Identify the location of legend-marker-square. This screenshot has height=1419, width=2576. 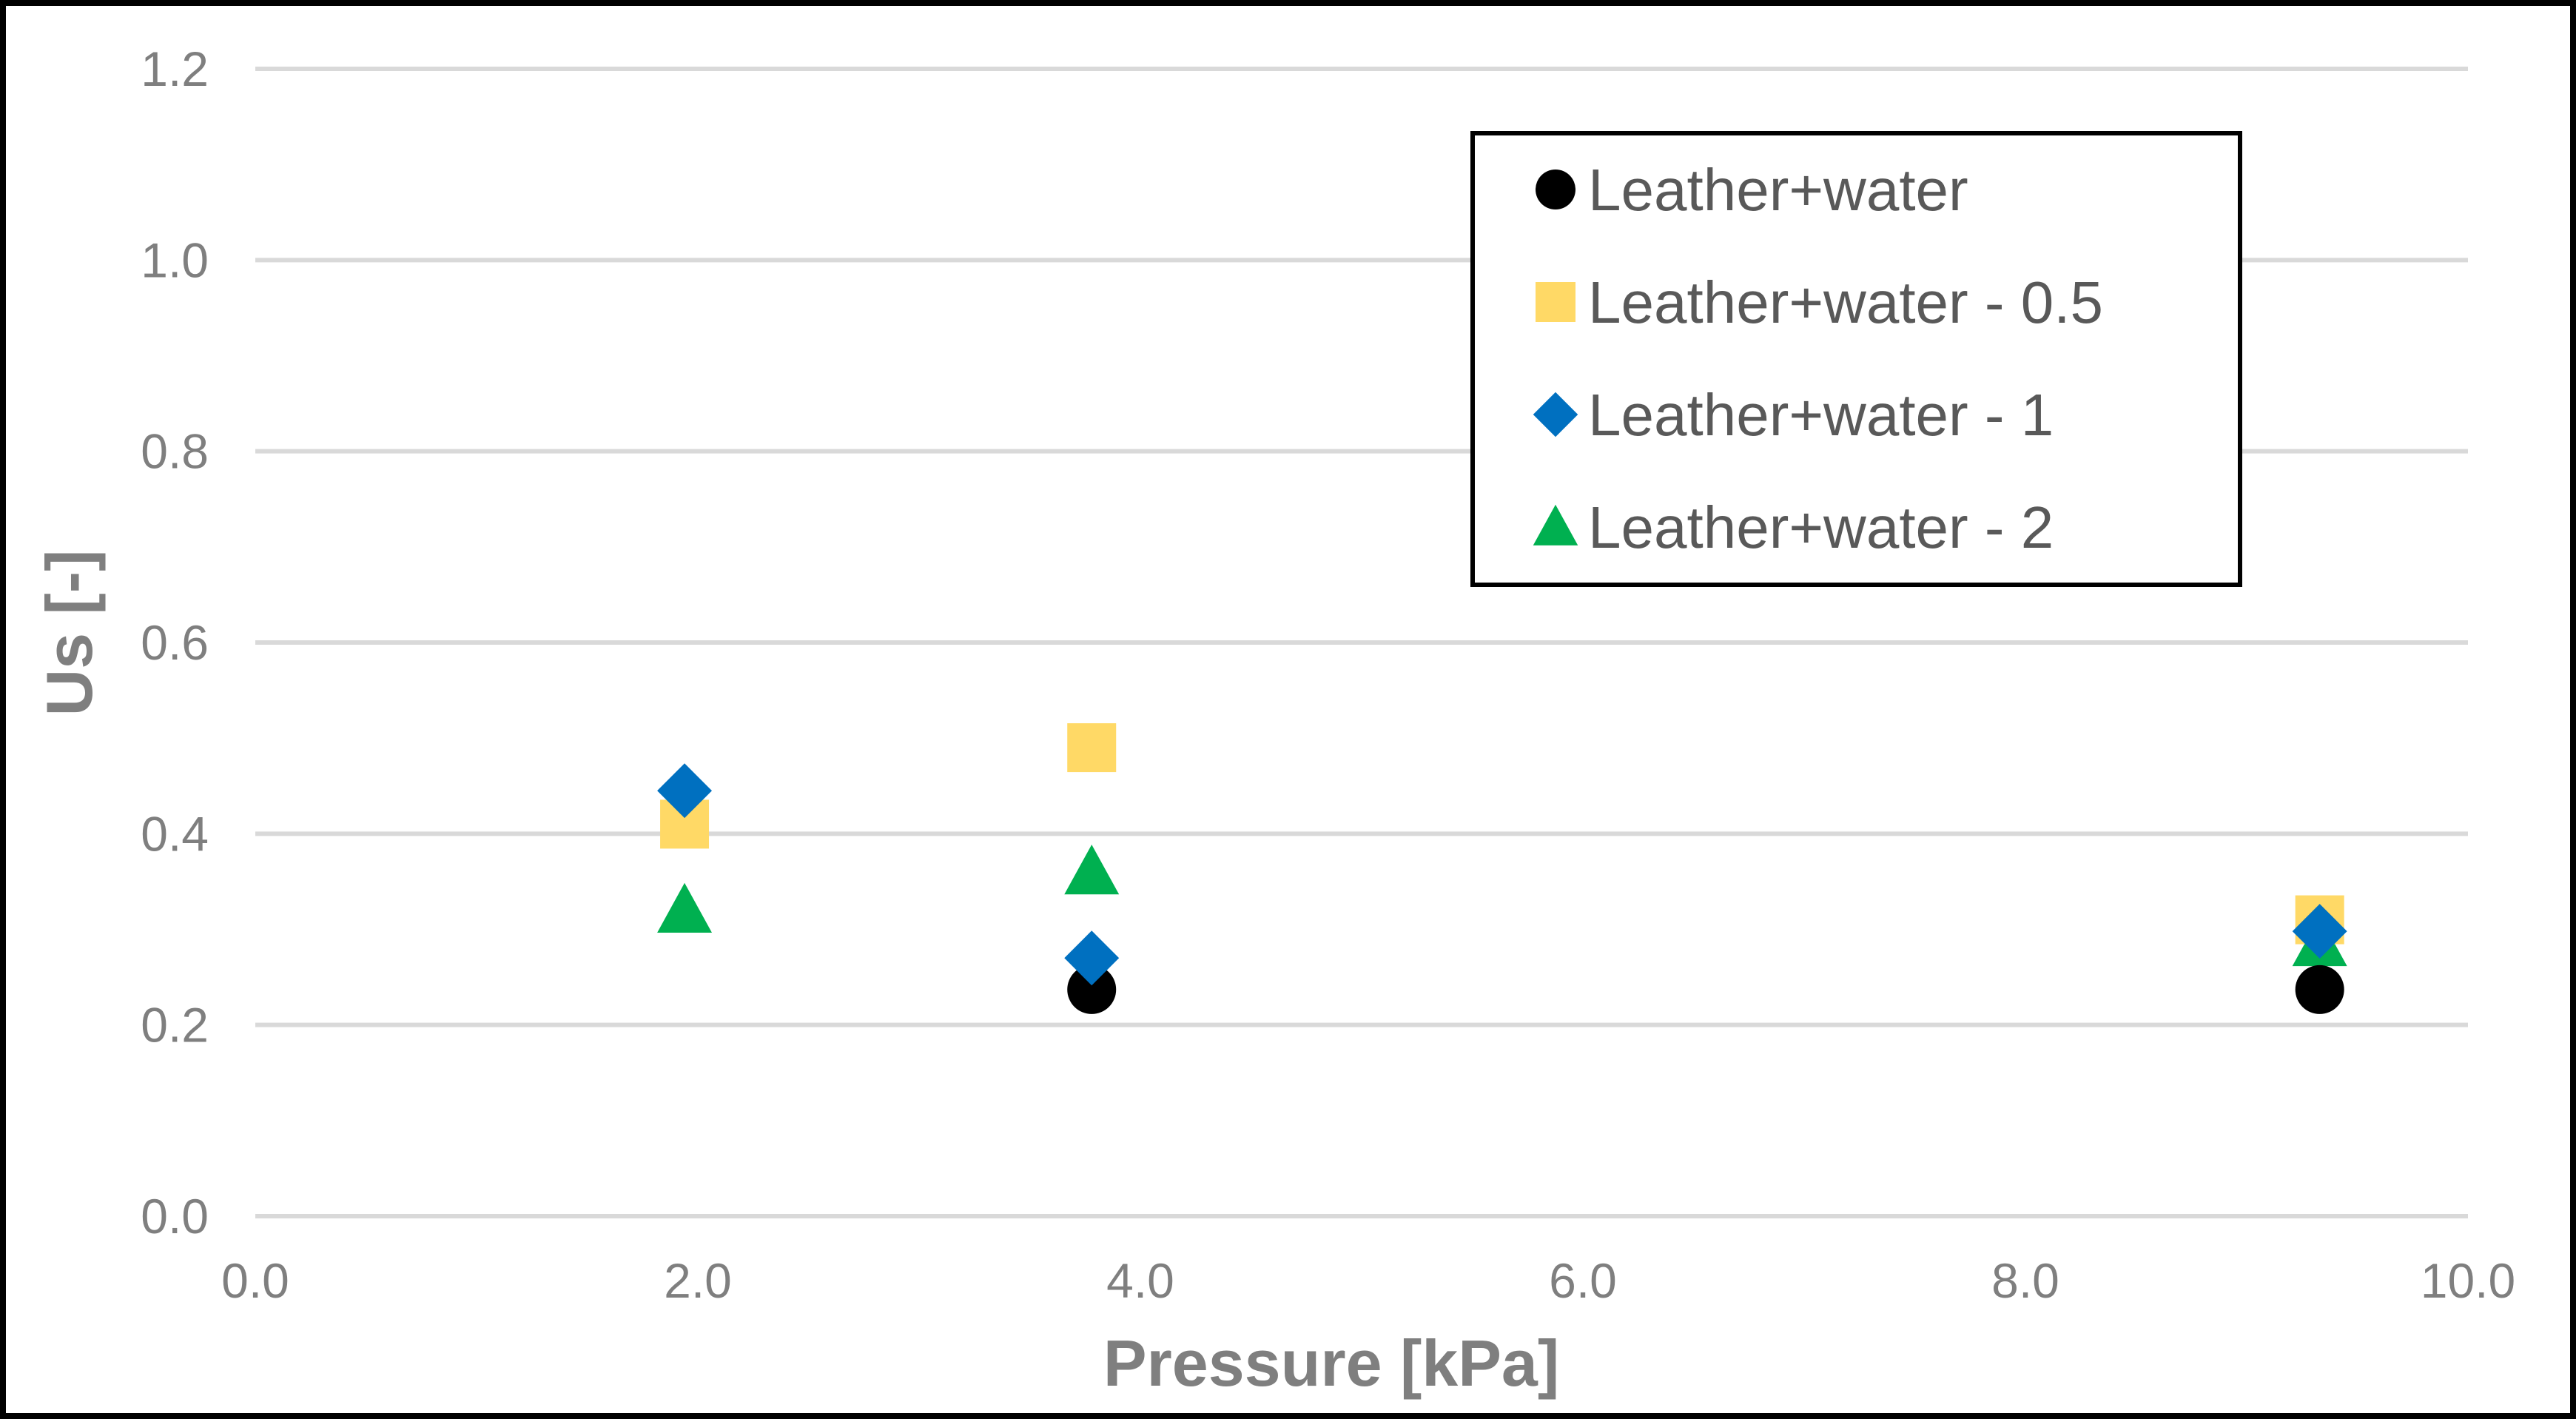
(1555, 302).